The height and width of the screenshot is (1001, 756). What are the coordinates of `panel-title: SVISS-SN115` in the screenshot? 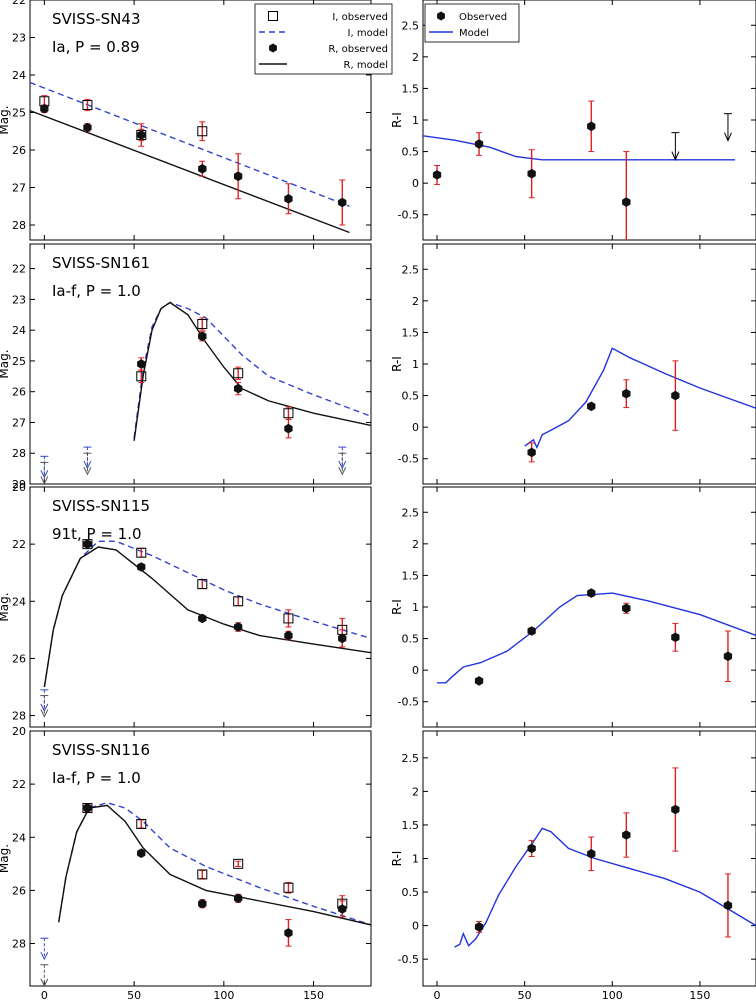 It's located at (101, 506).